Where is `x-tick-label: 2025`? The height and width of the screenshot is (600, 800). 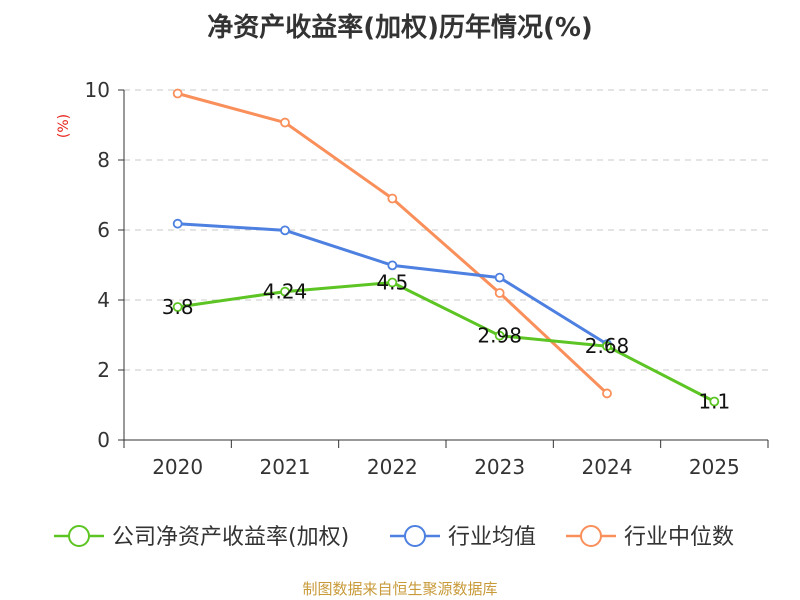
x-tick-label: 2025 is located at coordinates (714, 467).